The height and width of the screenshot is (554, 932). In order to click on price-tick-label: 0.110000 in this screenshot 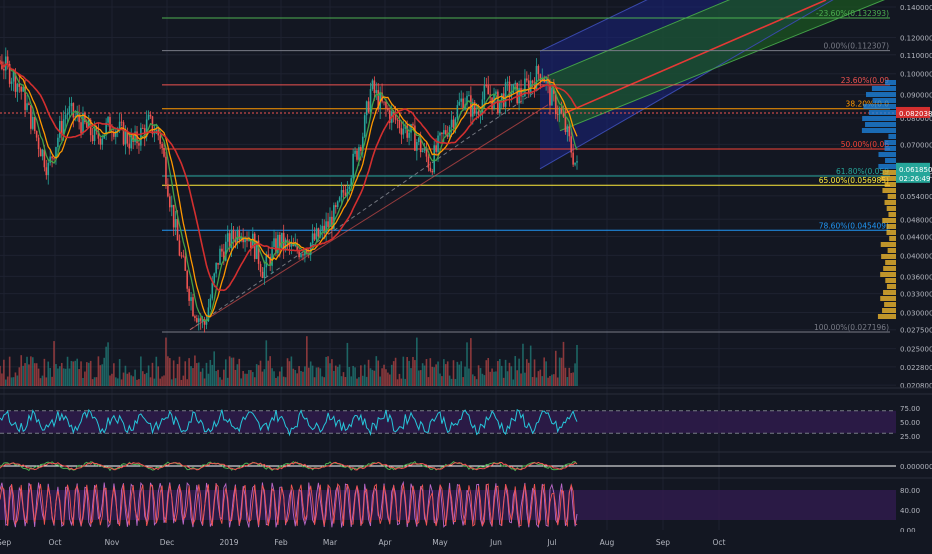, I will do `click(916, 56)`.